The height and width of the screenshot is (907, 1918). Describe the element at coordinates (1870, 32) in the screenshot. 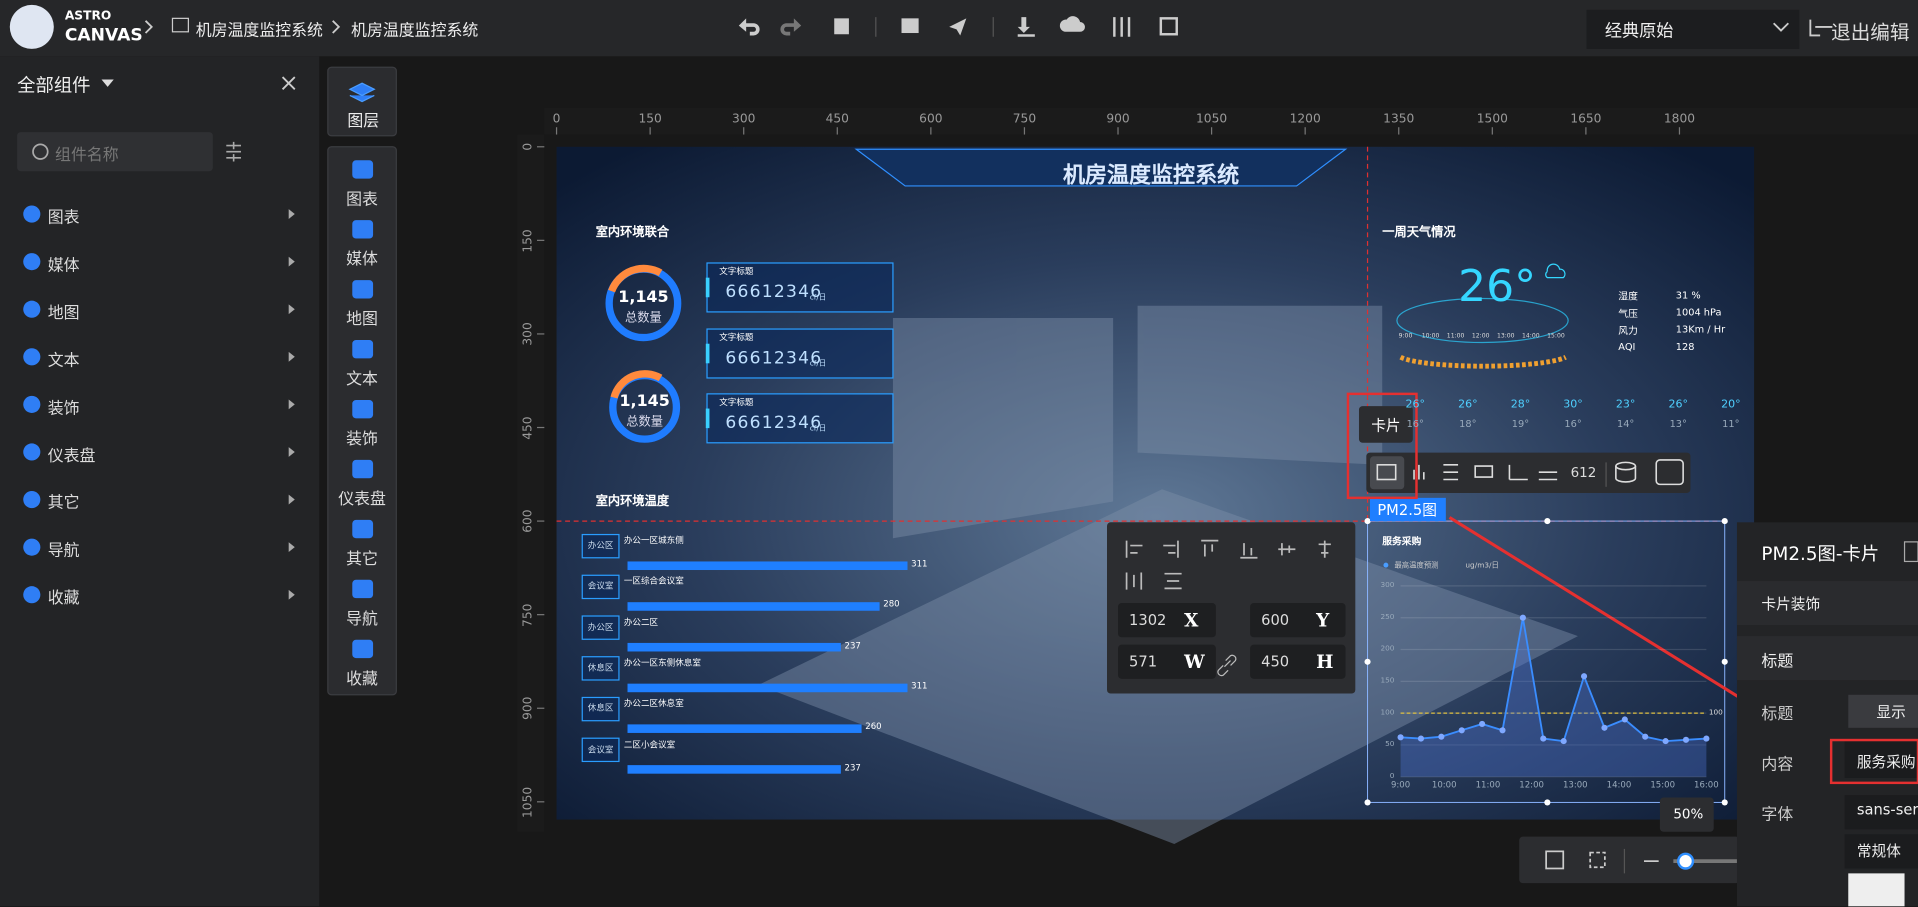

I see `exit-button: 退出编辑` at that location.